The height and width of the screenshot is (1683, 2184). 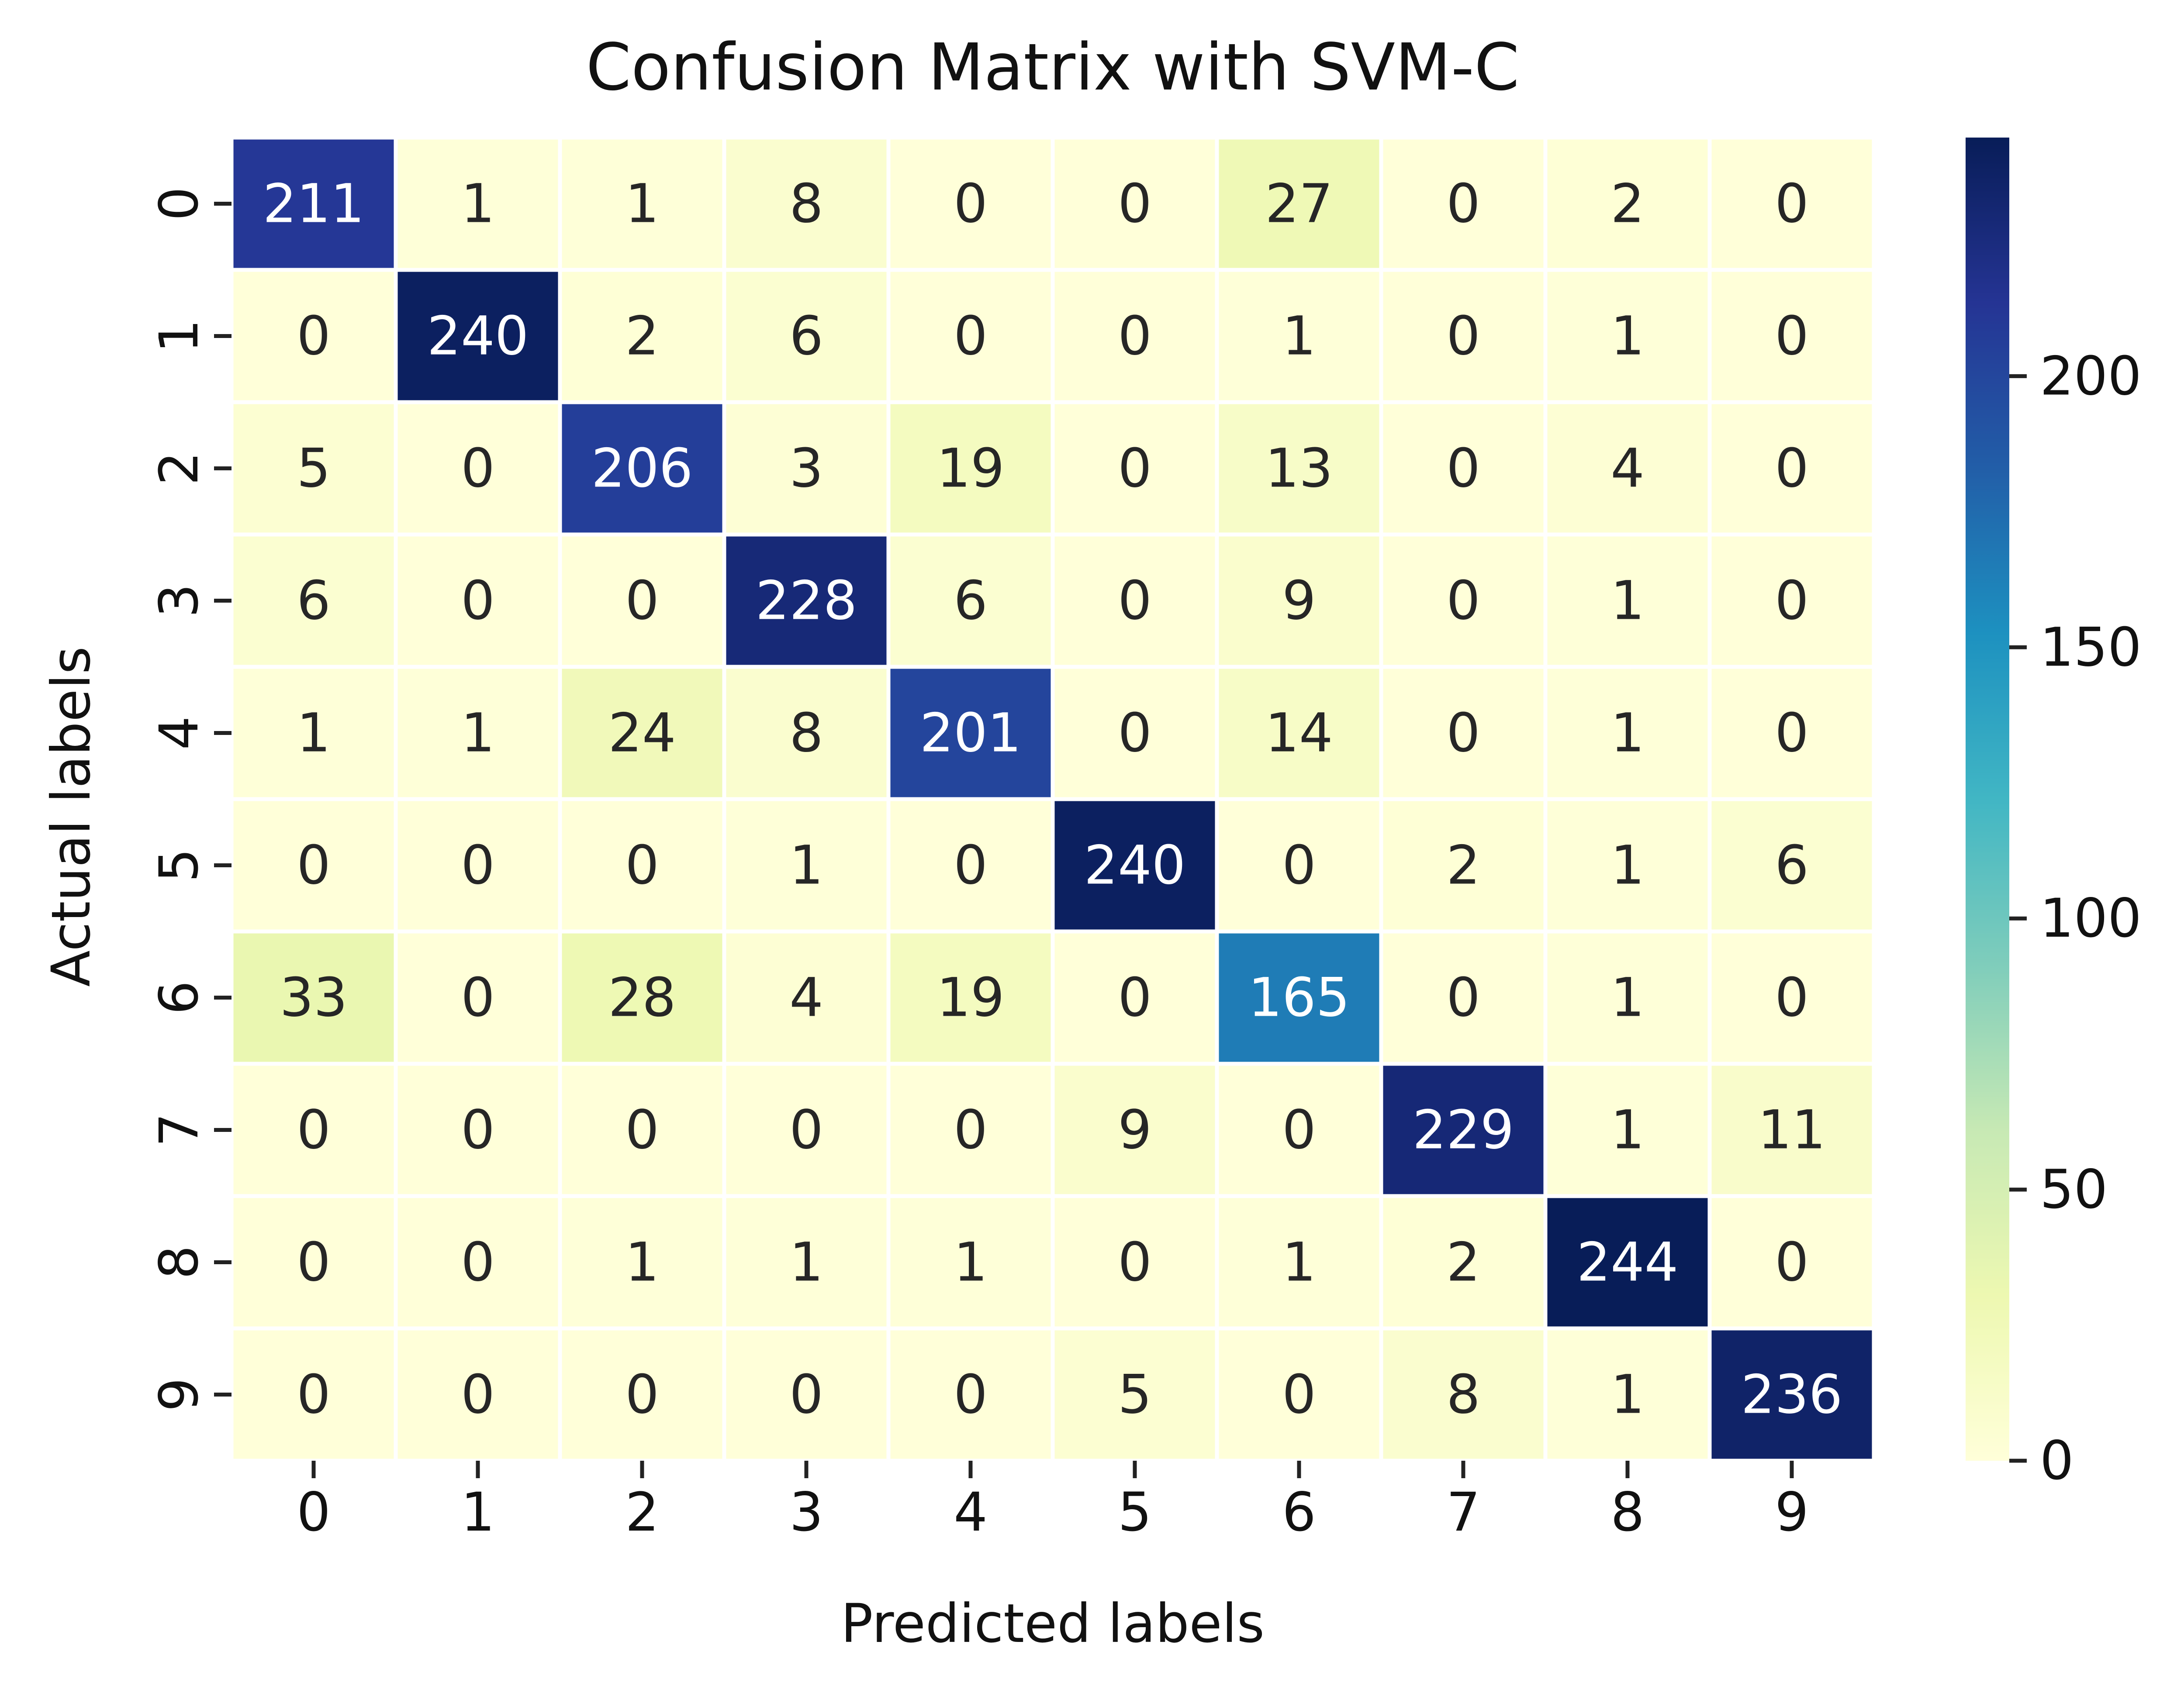 What do you see at coordinates (1987, 799) in the screenshot?
I see `colorbar-gradient` at bounding box center [1987, 799].